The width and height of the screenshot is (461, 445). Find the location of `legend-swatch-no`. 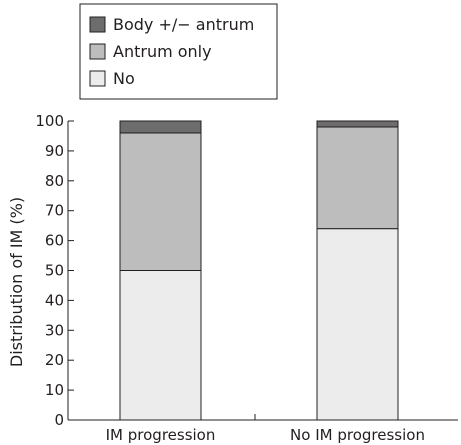

legend-swatch-no is located at coordinates (97, 78).